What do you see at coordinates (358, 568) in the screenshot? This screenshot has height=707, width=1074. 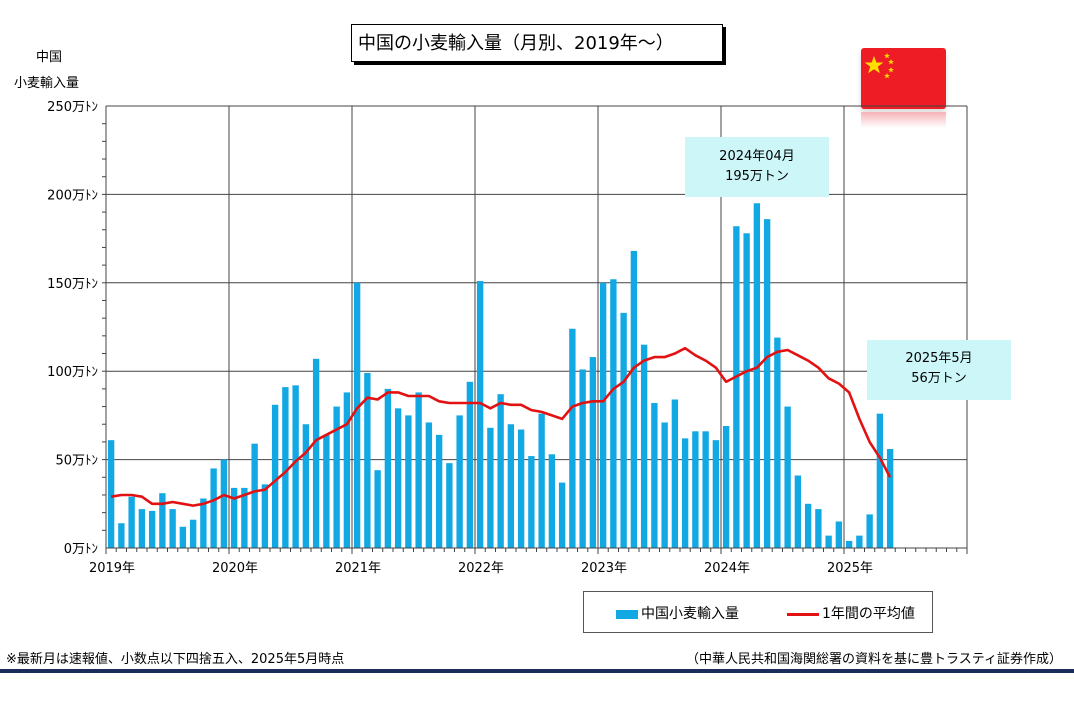 I see `x-tick-label: 2021年` at bounding box center [358, 568].